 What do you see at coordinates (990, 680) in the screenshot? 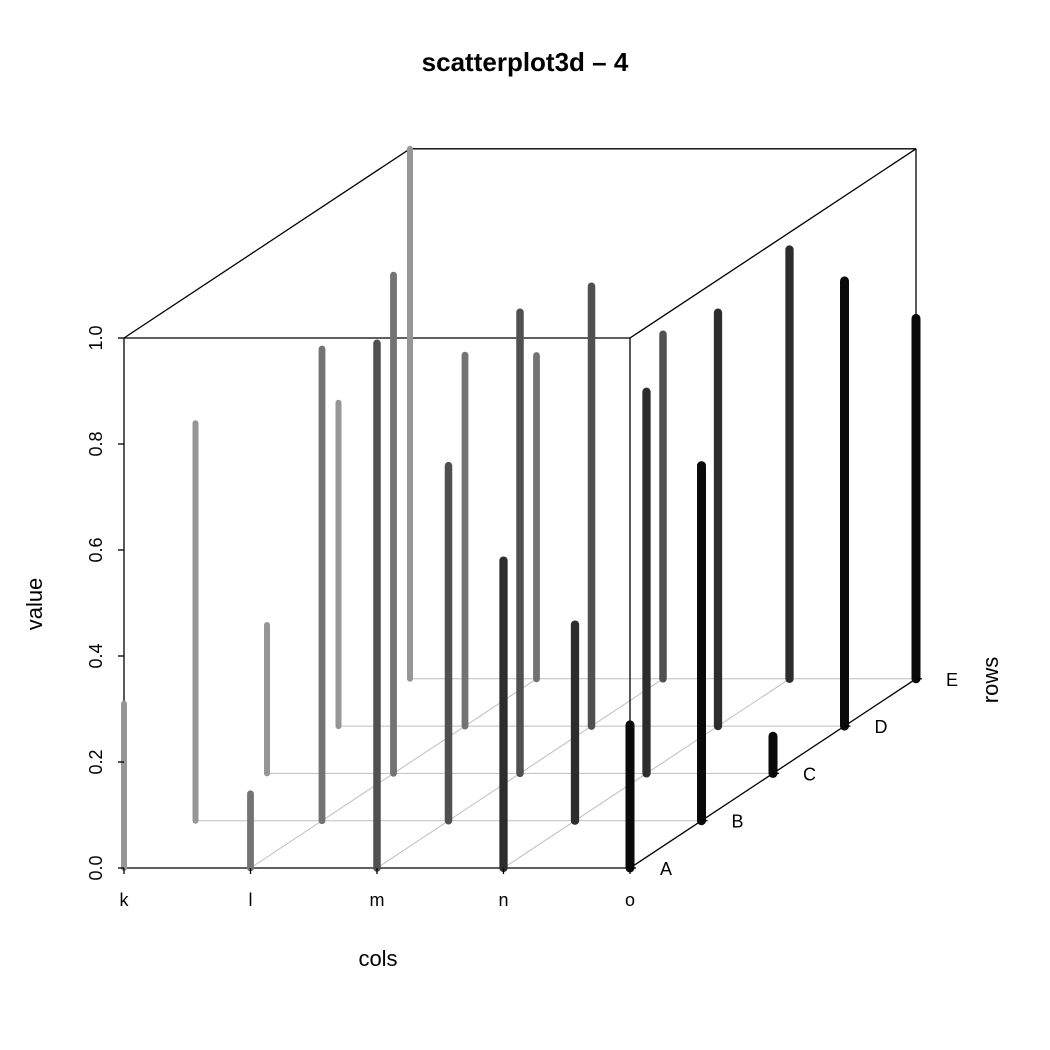
I see `y-axis-label: rows` at bounding box center [990, 680].